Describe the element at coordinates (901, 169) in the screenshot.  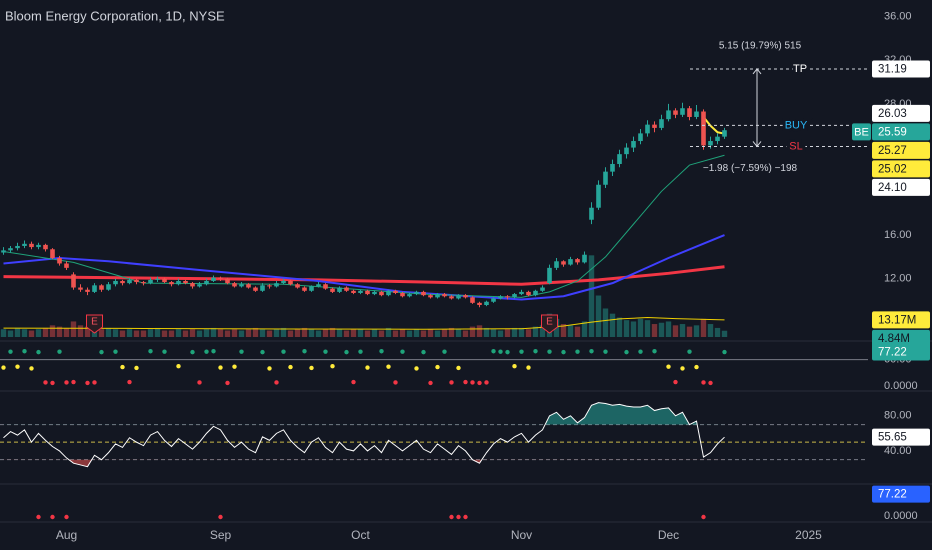
I see `ma-value-box` at that location.